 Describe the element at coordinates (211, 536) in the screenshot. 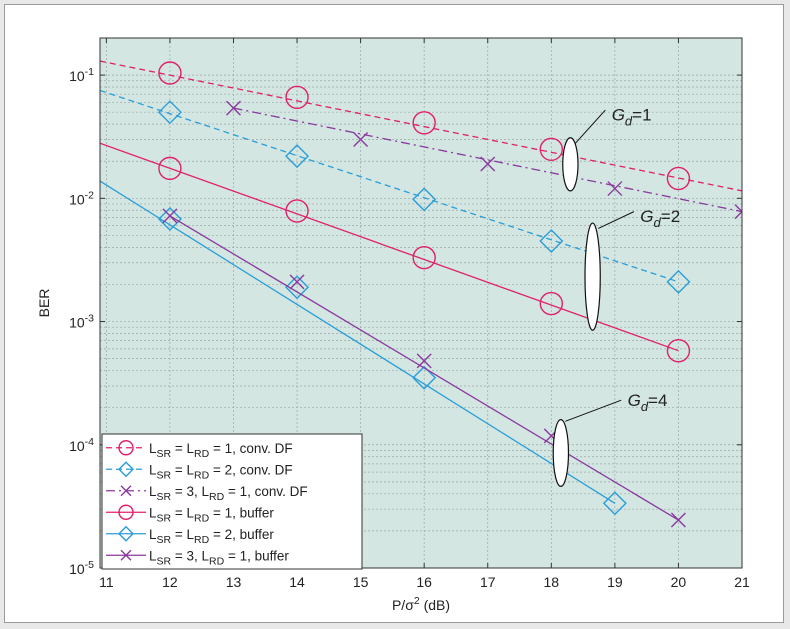

I see `legend-label: LSR = LRD = 2, buffer` at that location.